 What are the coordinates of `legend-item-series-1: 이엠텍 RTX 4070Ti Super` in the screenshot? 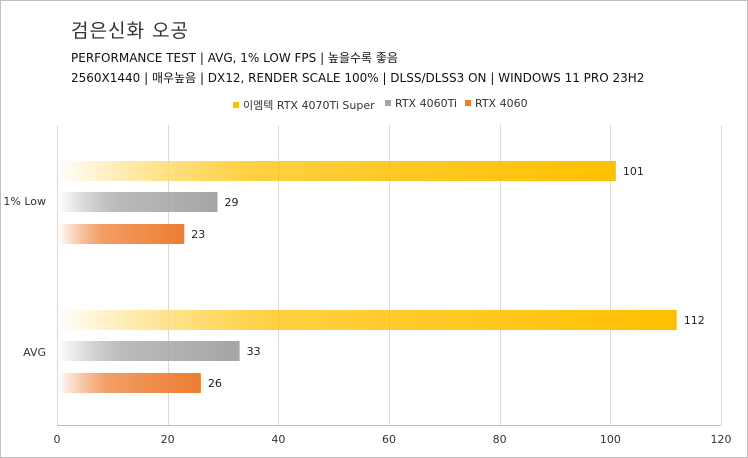 It's located at (304, 105).